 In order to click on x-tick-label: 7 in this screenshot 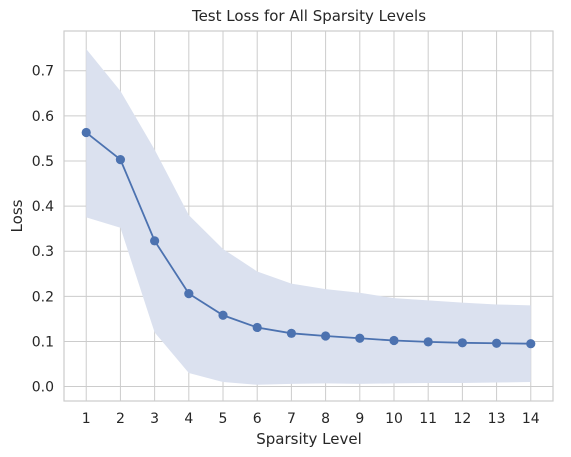, I will do `click(291, 419)`.